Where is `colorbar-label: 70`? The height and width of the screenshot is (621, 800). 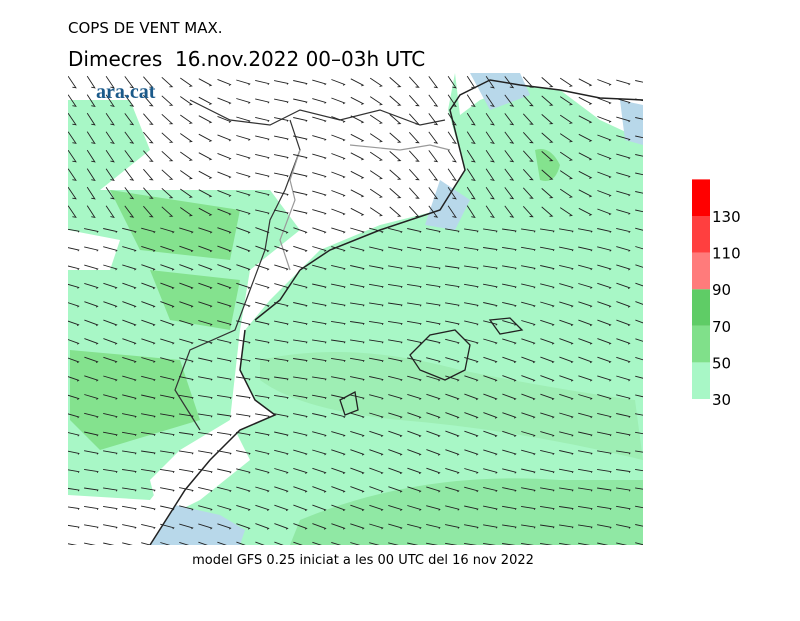 colorbar-label: 70 is located at coordinates (721, 327).